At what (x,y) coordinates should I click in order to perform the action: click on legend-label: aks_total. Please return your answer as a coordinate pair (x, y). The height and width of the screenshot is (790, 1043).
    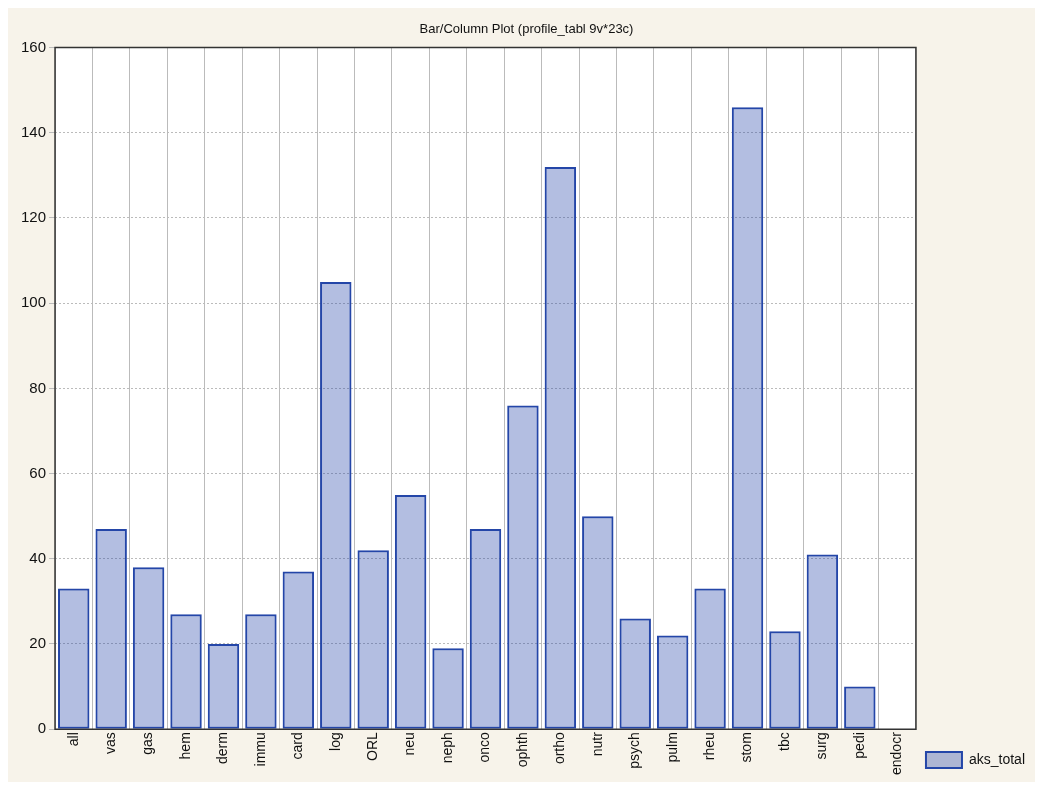
    Looking at the image, I should click on (997, 758).